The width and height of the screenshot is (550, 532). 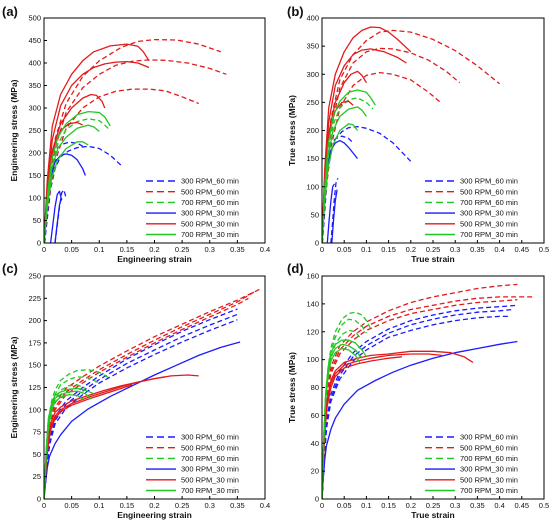 What do you see at coordinates (315, 443) in the screenshot?
I see `y-tick-label: 40` at bounding box center [315, 443].